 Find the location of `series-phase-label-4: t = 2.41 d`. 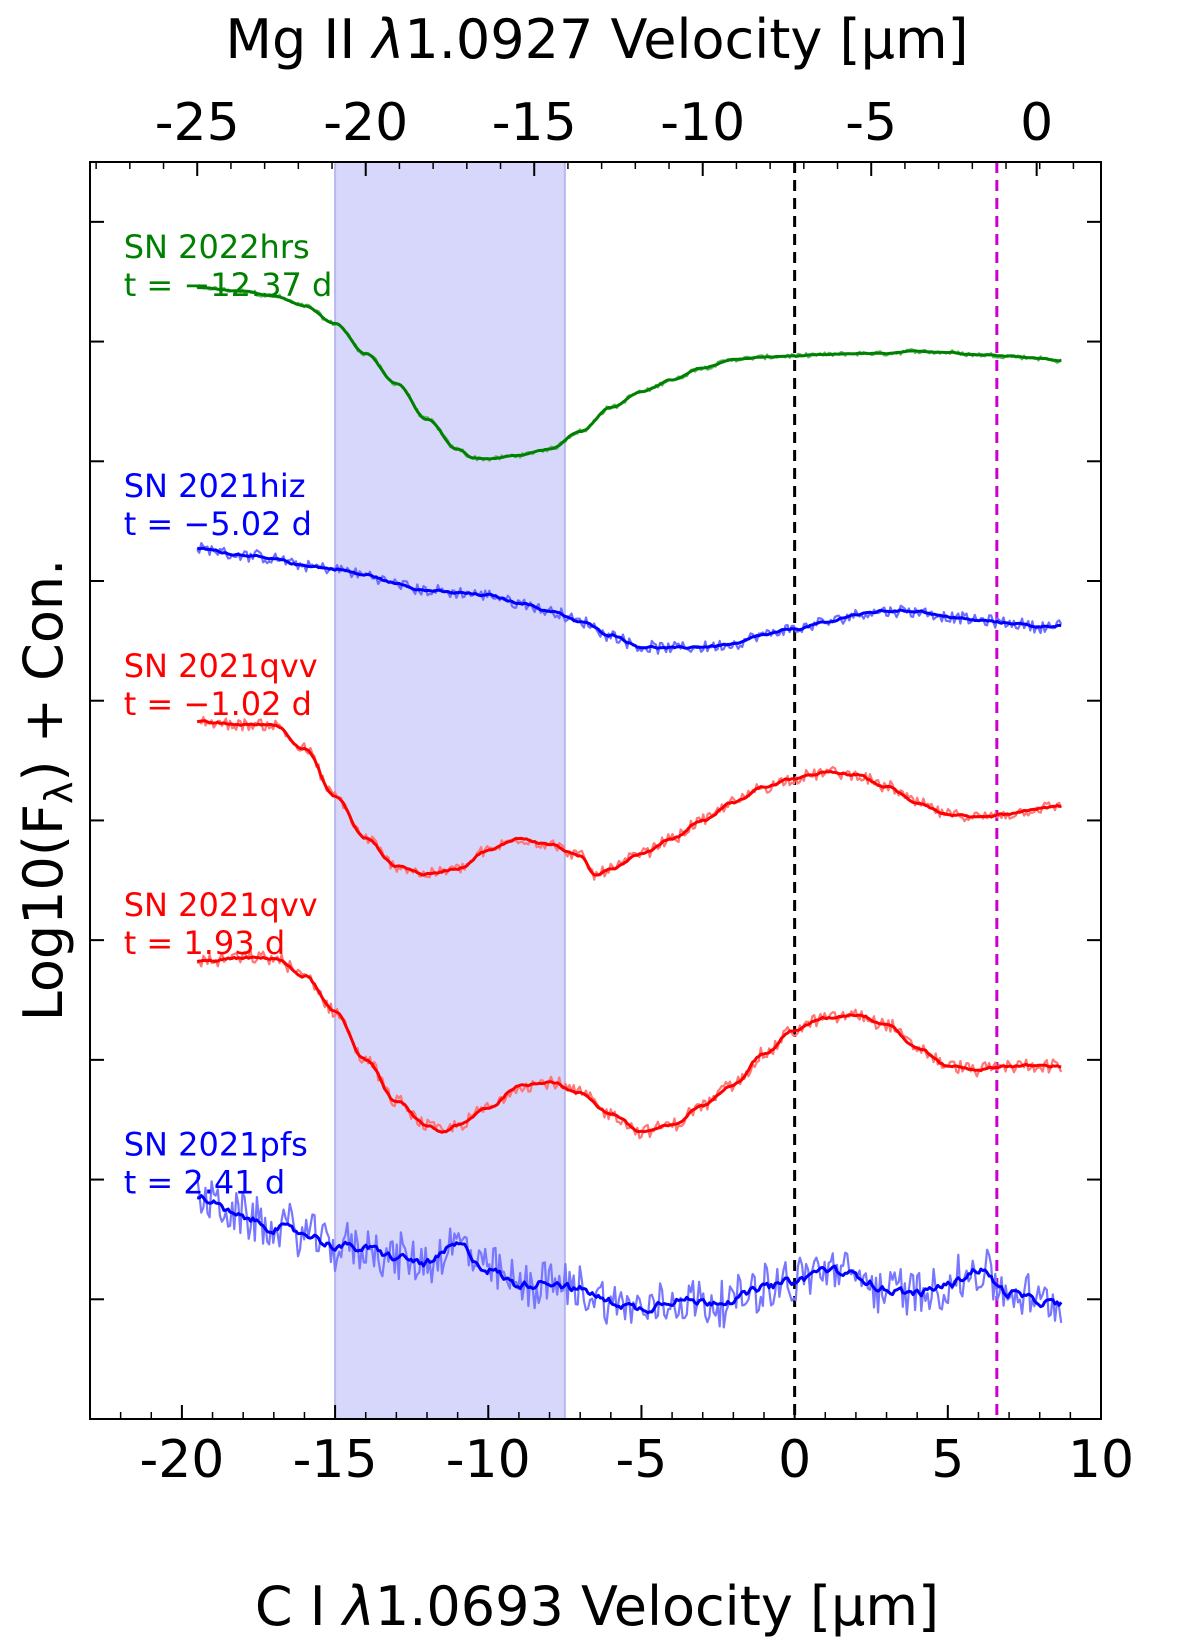

series-phase-label-4: t = 2.41 d is located at coordinates (204, 1183).